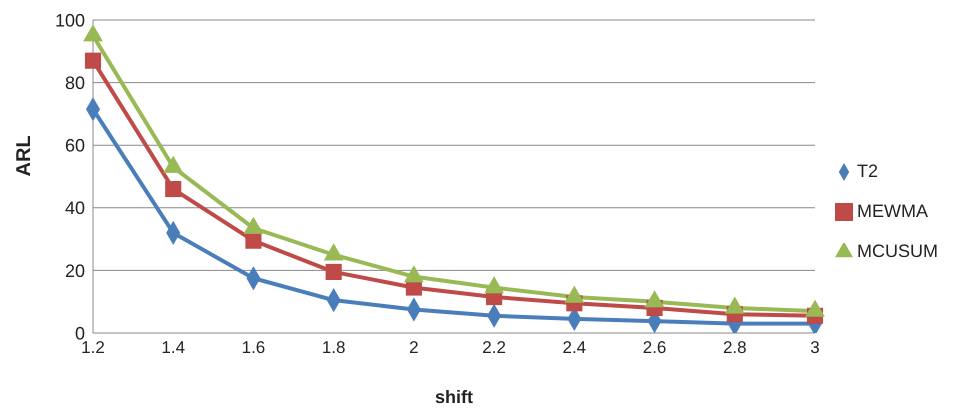 The height and width of the screenshot is (419, 966). What do you see at coordinates (74, 82) in the screenshot?
I see `y-tick-label: 80` at bounding box center [74, 82].